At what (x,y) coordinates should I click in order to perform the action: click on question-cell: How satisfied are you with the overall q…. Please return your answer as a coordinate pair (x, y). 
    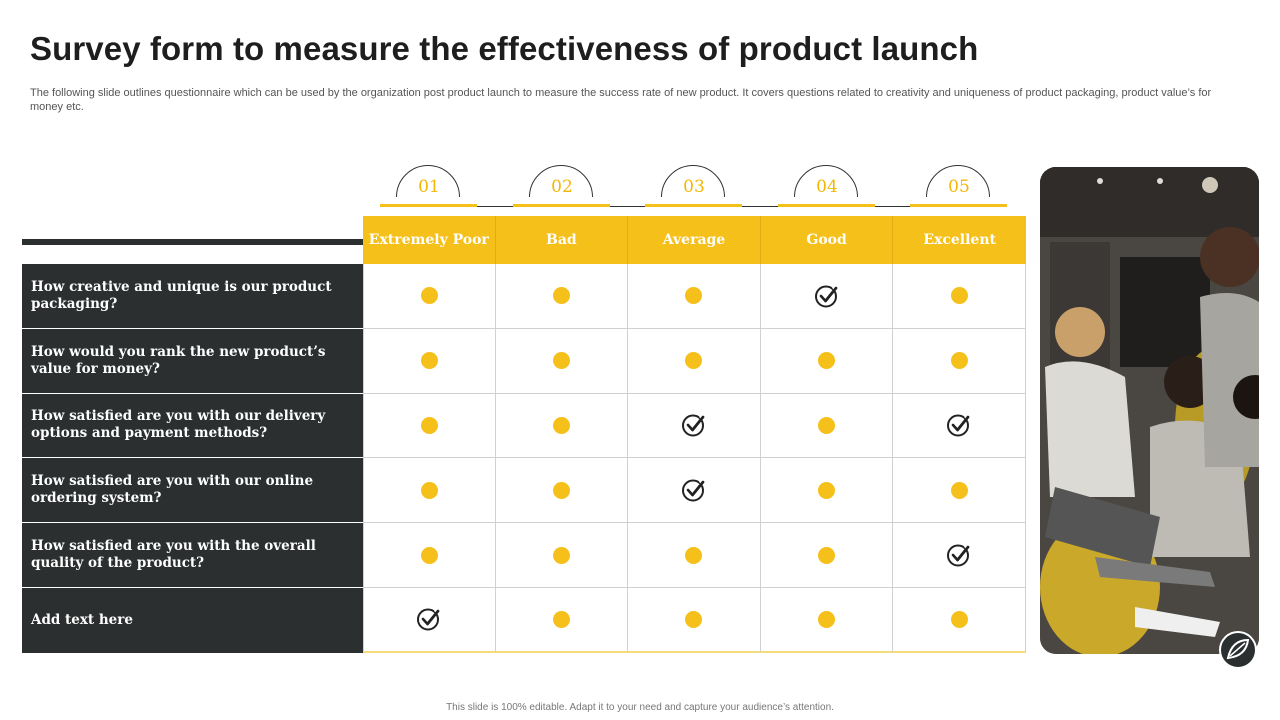
    Looking at the image, I should click on (192, 555).